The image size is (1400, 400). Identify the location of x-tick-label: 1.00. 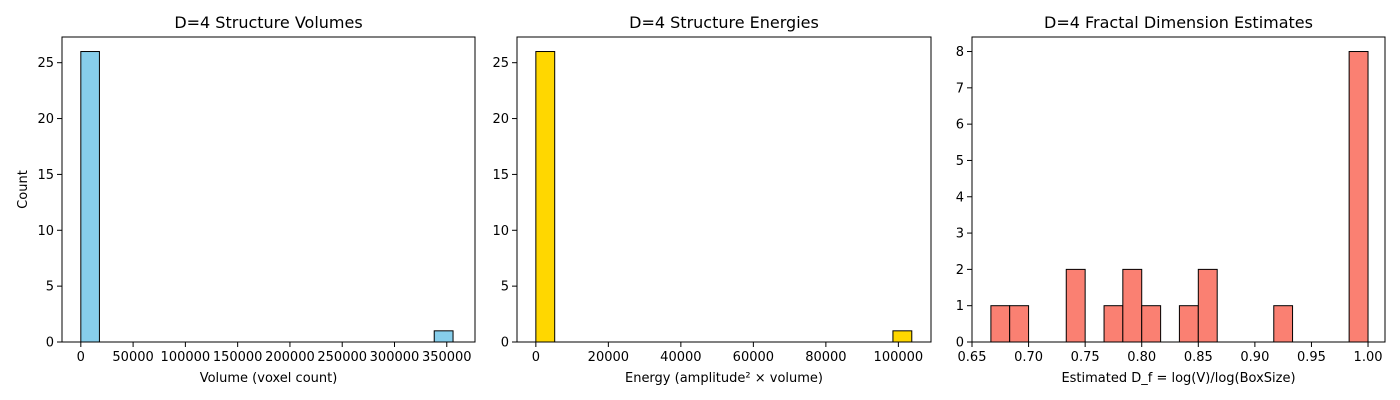
(1368, 357).